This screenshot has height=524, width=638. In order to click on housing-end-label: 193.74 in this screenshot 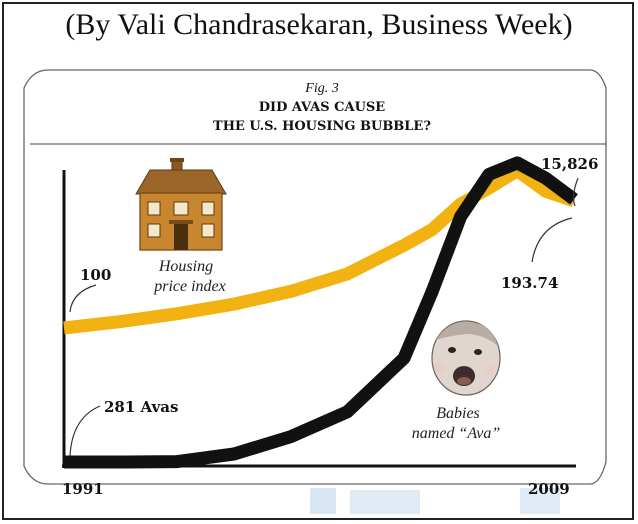, I will do `click(529, 283)`.